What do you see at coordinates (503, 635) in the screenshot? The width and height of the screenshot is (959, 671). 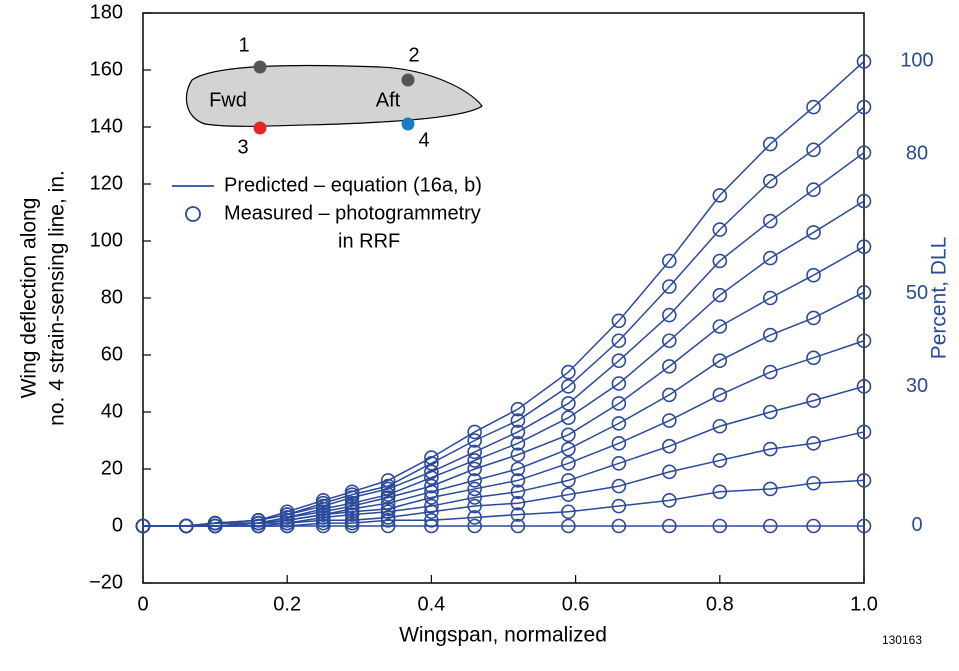 I see `x-axis-title: Wingspan, normalized` at bounding box center [503, 635].